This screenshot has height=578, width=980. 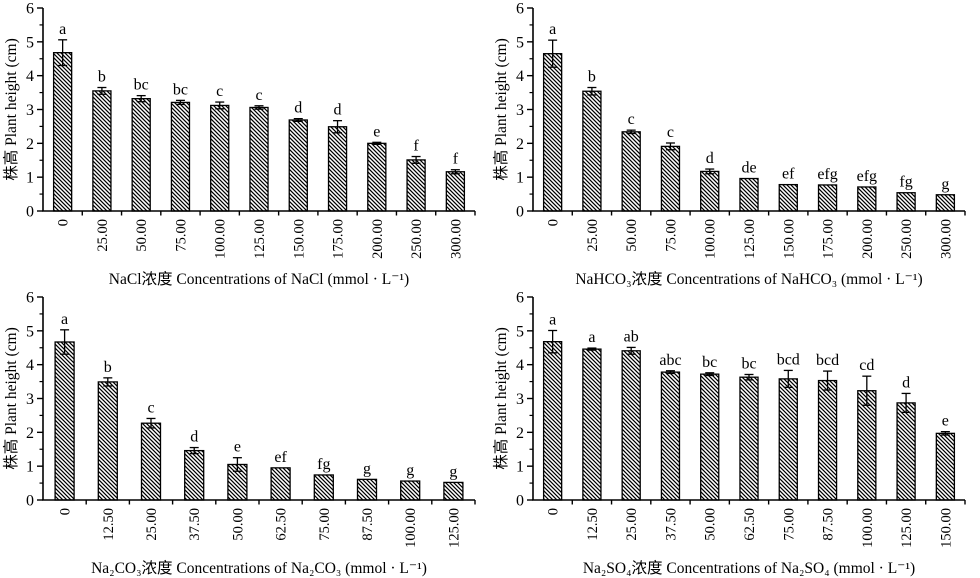 I want to click on significance-letter: cd, so click(x=866, y=365).